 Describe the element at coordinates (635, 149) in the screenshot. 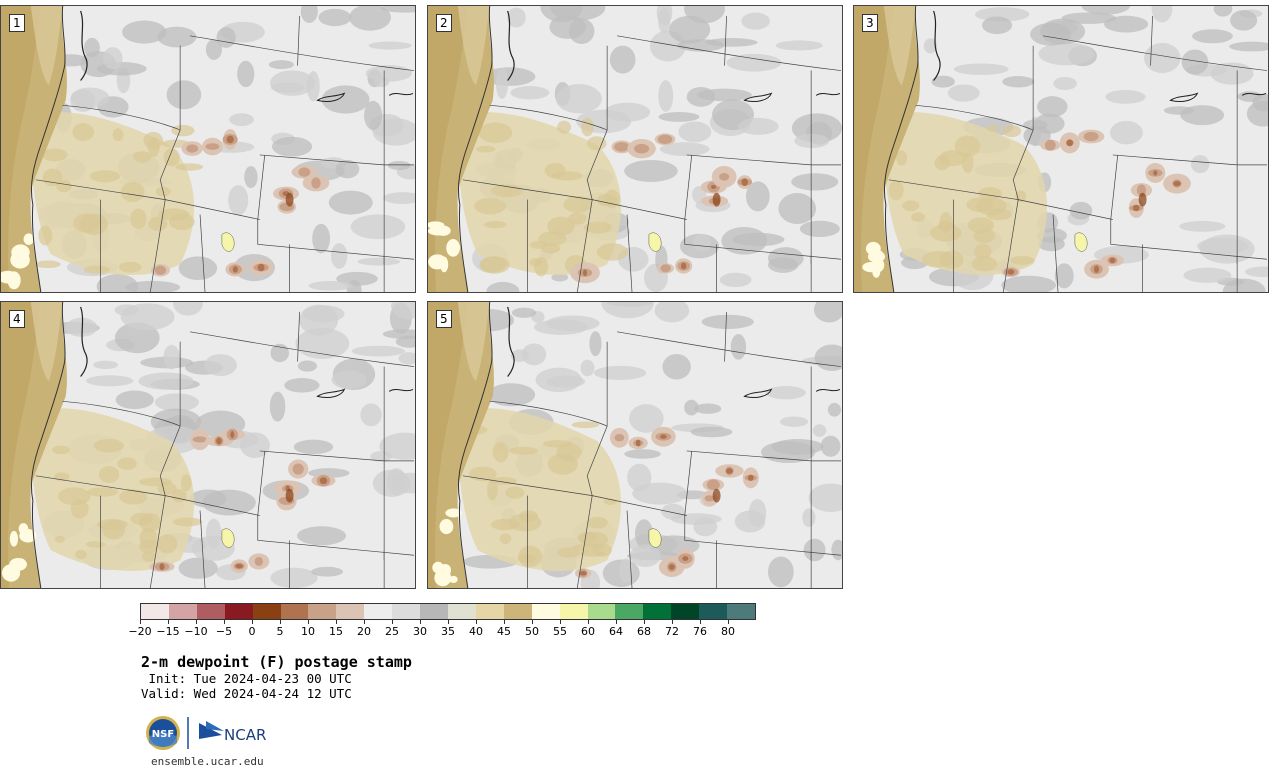

I see `map-panel-2: 2` at that location.